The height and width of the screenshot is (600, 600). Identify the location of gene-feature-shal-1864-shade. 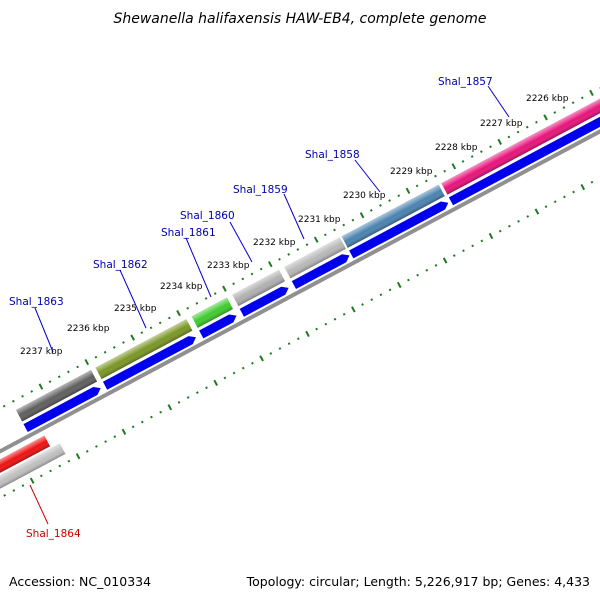
(25, 461).